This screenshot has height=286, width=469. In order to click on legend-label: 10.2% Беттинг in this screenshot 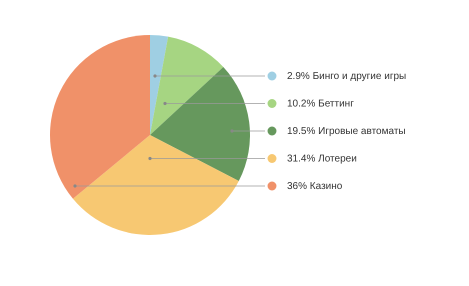, I will do `click(320, 104)`.